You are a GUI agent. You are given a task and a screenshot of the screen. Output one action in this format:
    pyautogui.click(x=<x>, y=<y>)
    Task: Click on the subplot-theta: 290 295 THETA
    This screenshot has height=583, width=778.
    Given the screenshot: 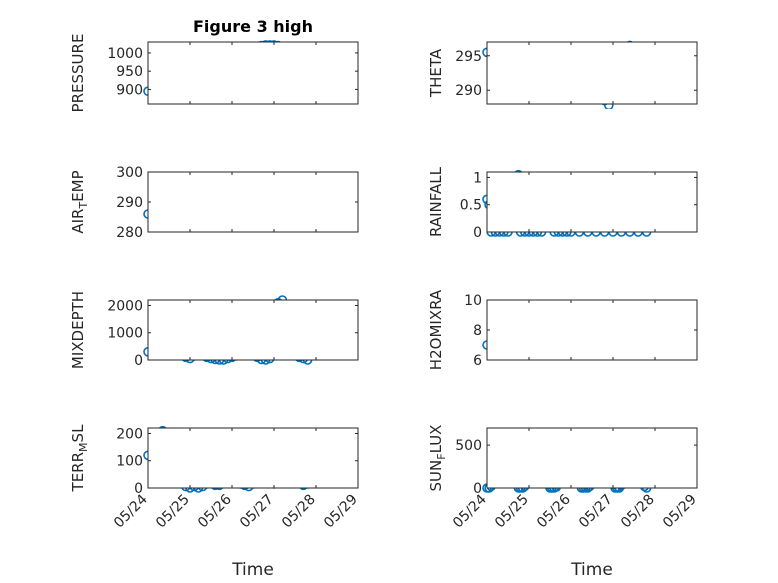 What is the action you would take?
    pyautogui.click(x=562, y=74)
    